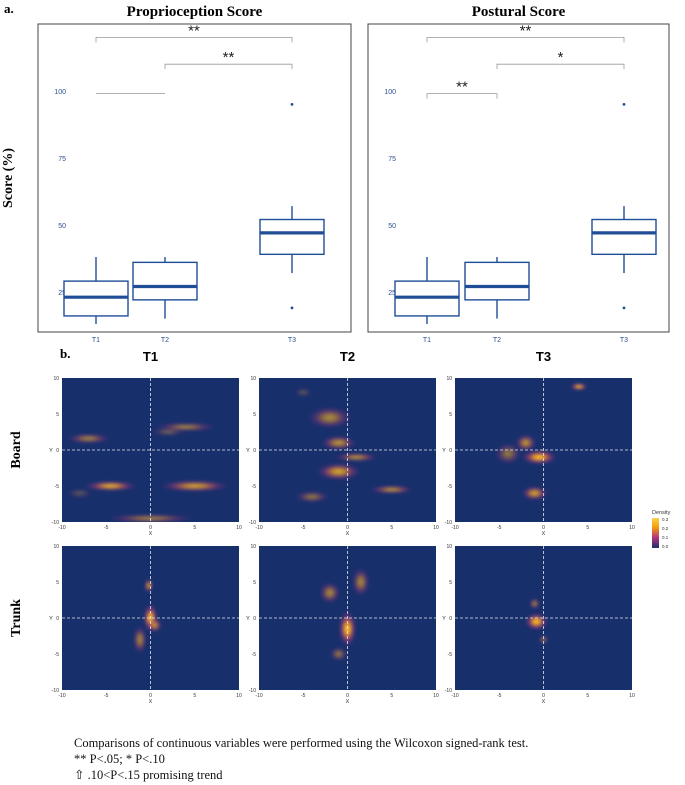 Image resolution: width=685 pixels, height=785 pixels. Describe the element at coordinates (665, 519) in the screenshot. I see `legend-tick-label: 0.3` at that location.